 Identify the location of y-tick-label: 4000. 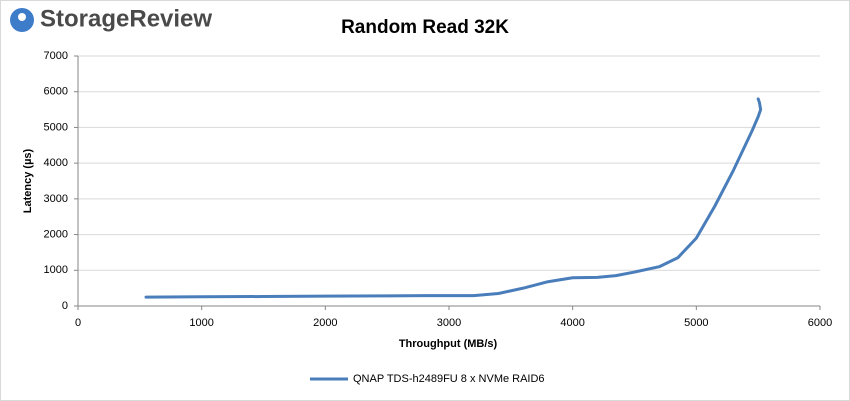
(56, 163).